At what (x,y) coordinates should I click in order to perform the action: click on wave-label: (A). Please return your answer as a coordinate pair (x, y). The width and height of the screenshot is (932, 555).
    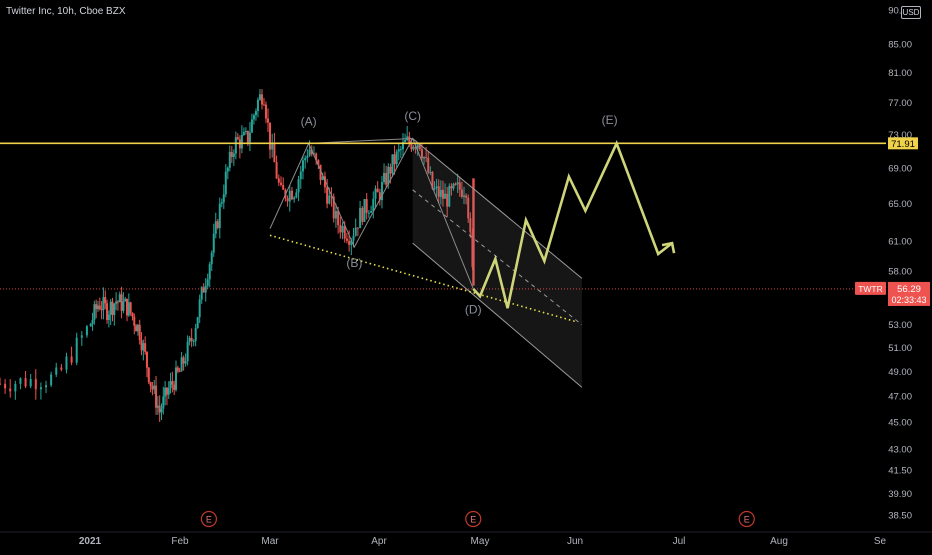
    Looking at the image, I should click on (309, 121).